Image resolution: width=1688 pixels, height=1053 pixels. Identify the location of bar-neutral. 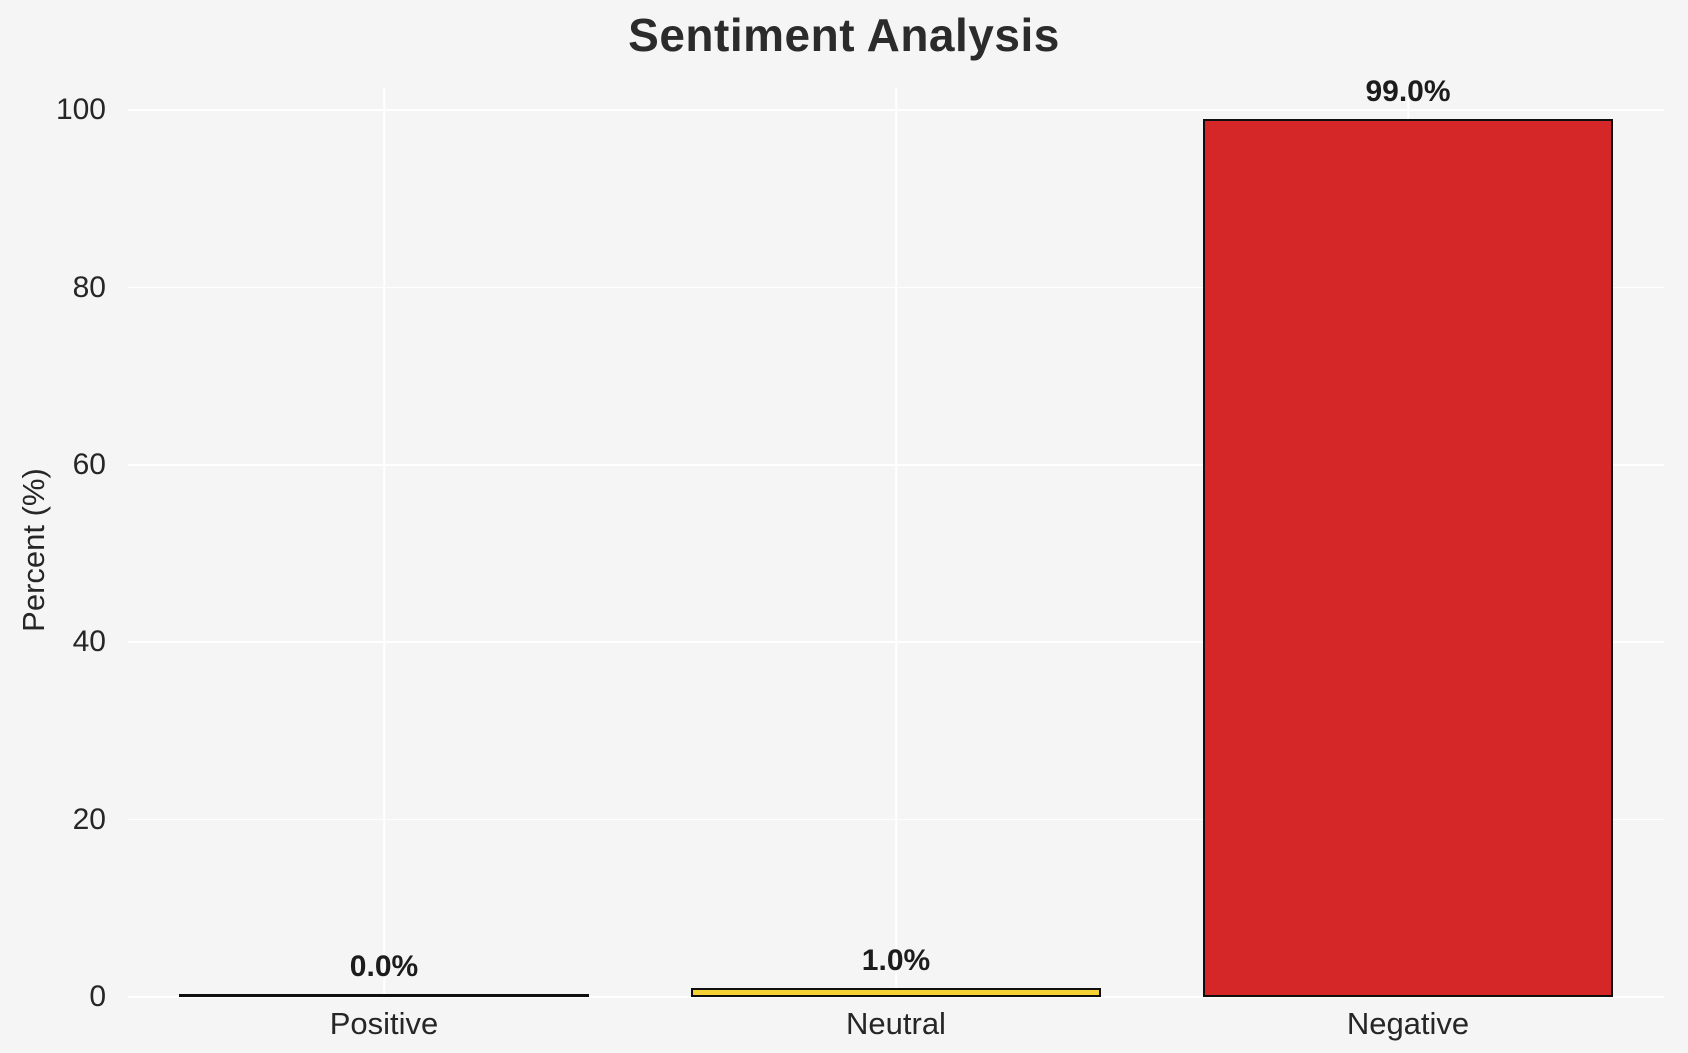
(896, 992).